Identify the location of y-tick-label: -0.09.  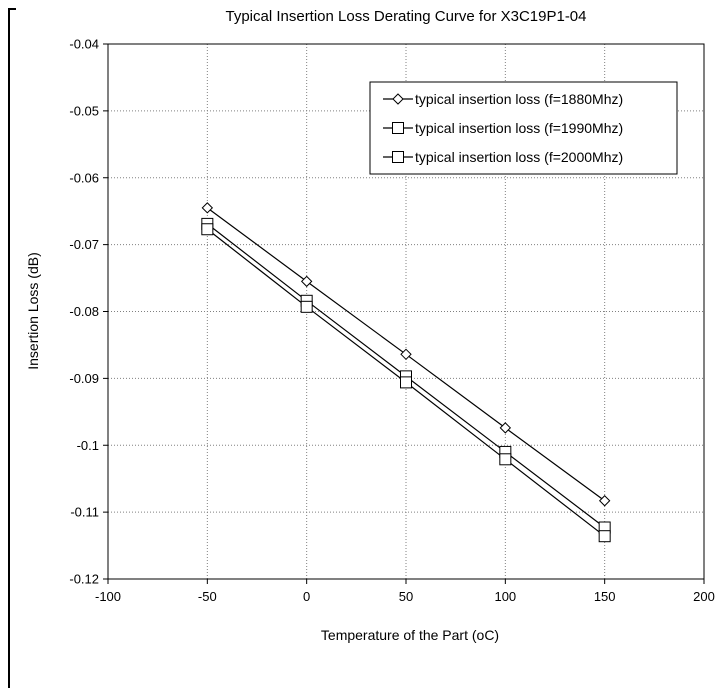
(84, 378).